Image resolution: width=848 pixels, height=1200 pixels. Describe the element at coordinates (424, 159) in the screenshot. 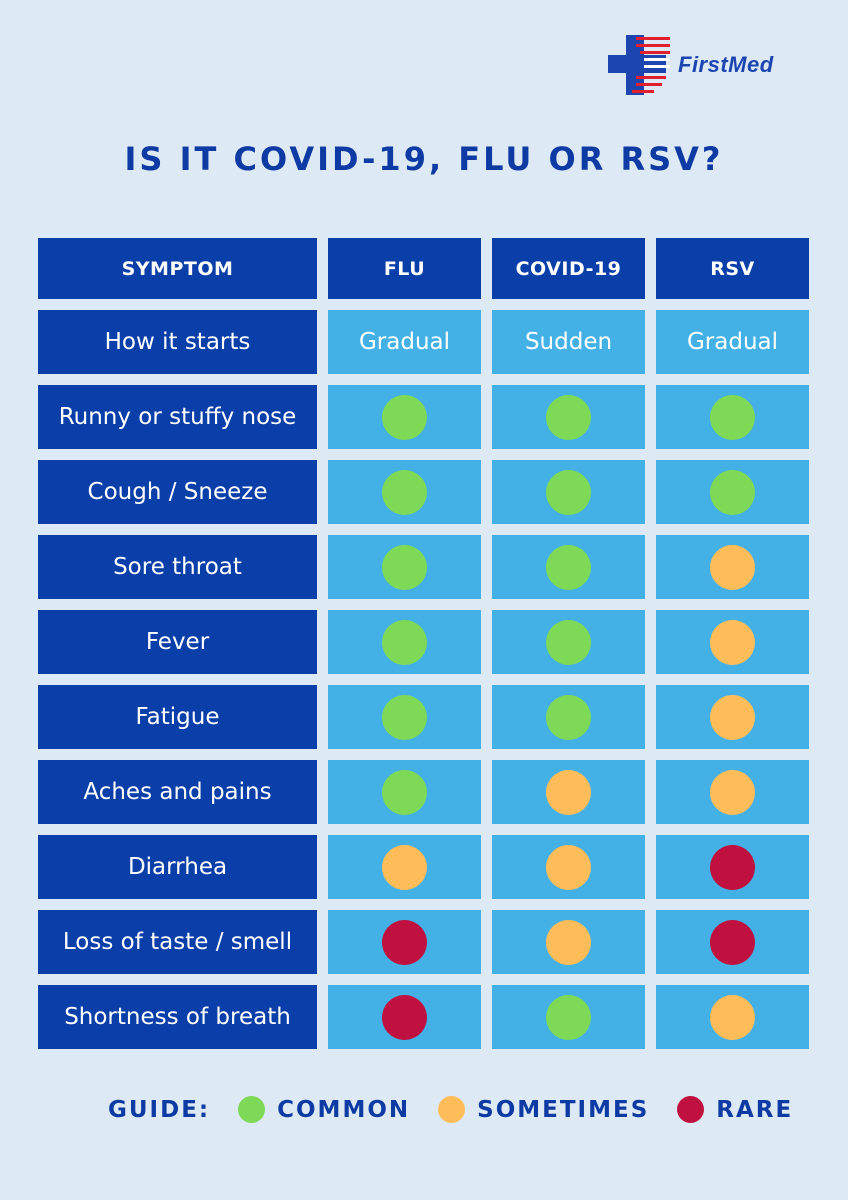

I see `page-title: IS IT COVID-19, FLU OR RSV?` at that location.